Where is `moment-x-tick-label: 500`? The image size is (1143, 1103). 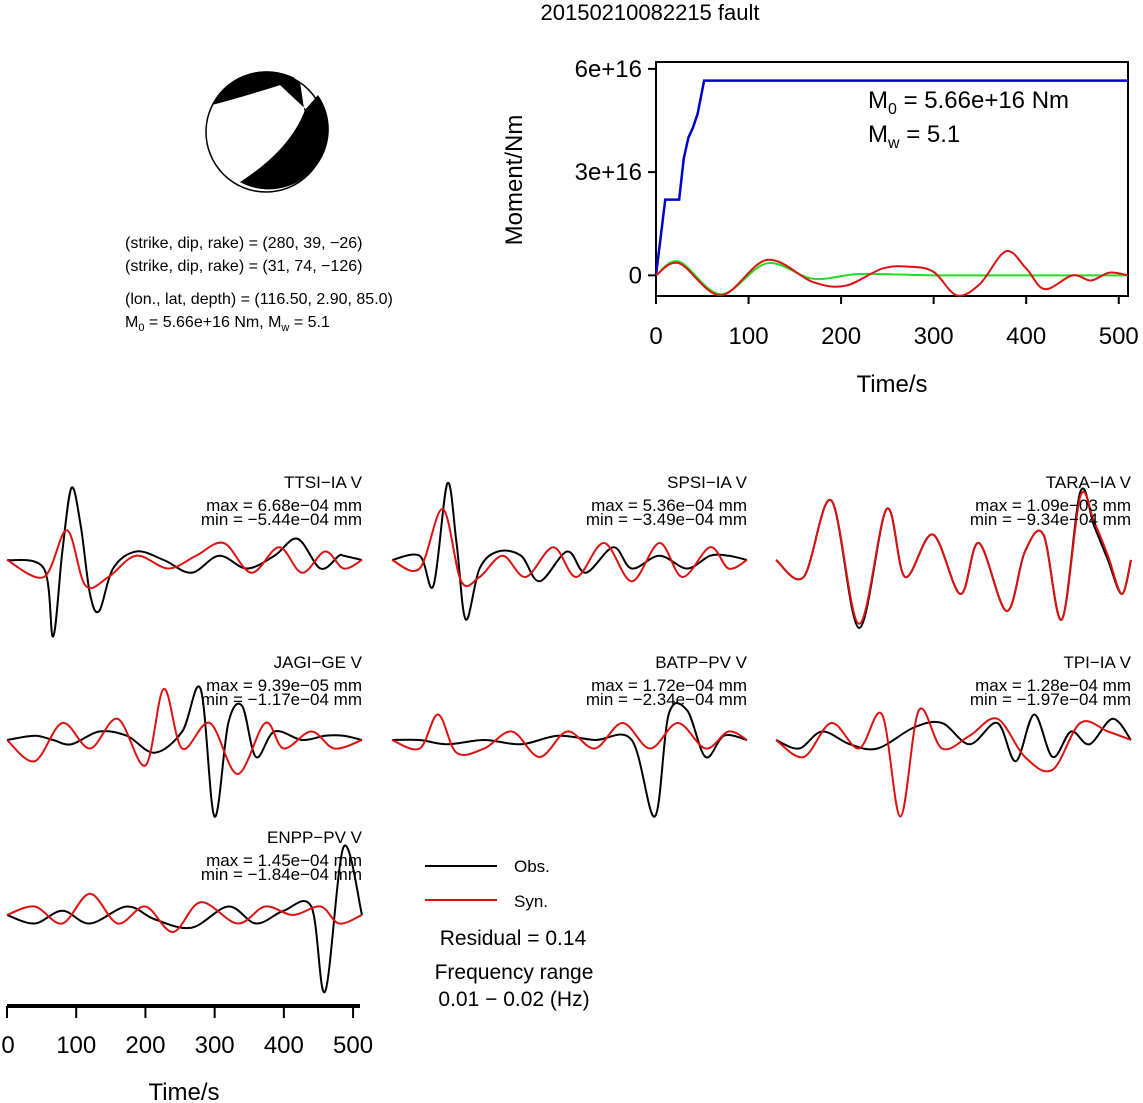 moment-x-tick-label: 500 is located at coordinates (1119, 336).